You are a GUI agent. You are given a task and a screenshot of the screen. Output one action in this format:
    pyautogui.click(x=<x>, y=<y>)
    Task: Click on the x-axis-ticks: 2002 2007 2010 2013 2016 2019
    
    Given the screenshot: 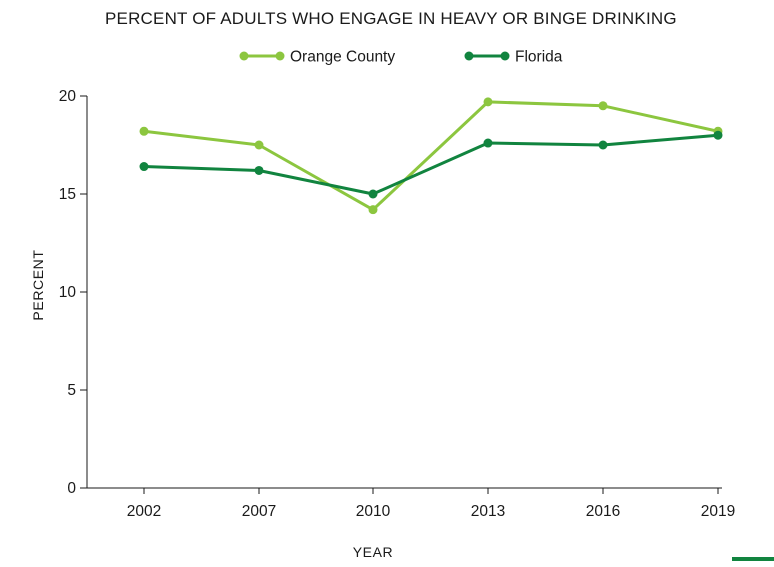 What is the action you would take?
    pyautogui.click(x=431, y=504)
    